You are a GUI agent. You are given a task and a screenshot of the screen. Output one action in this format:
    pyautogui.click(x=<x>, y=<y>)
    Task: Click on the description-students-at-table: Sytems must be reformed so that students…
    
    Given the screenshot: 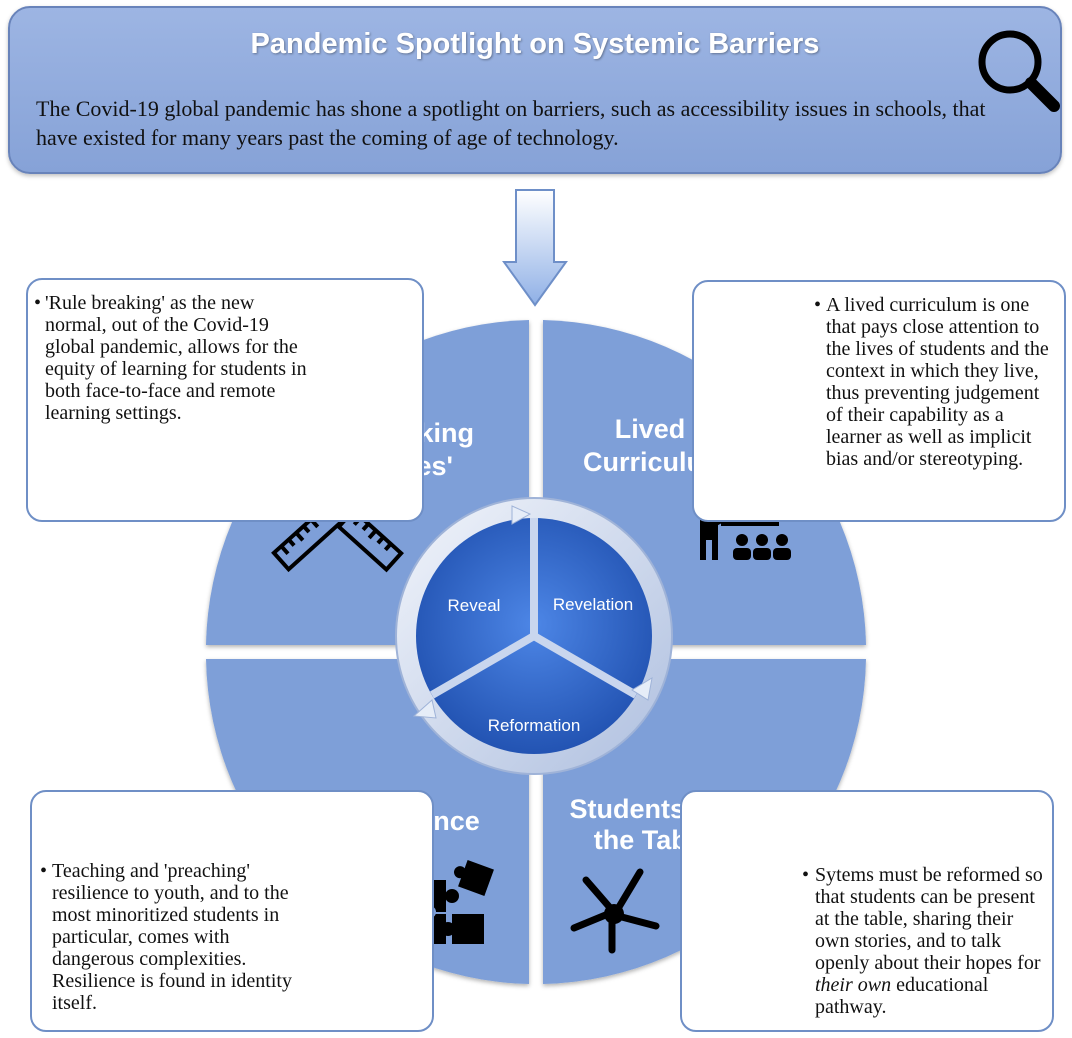 What is the action you would take?
    pyautogui.click(x=931, y=941)
    